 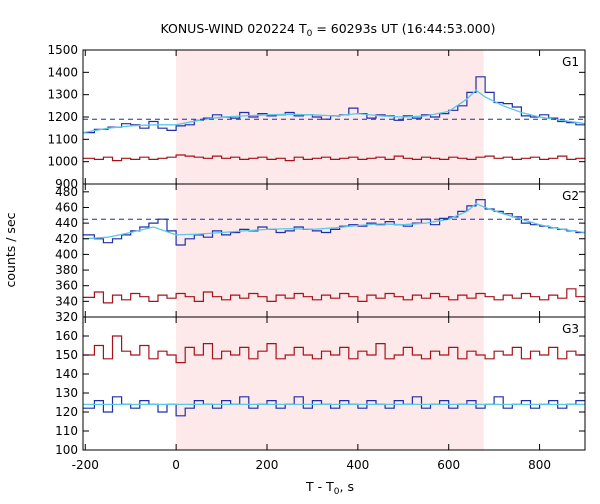 What do you see at coordinates (66, 239) in the screenshot?
I see `y-tick-label: 420` at bounding box center [66, 239].